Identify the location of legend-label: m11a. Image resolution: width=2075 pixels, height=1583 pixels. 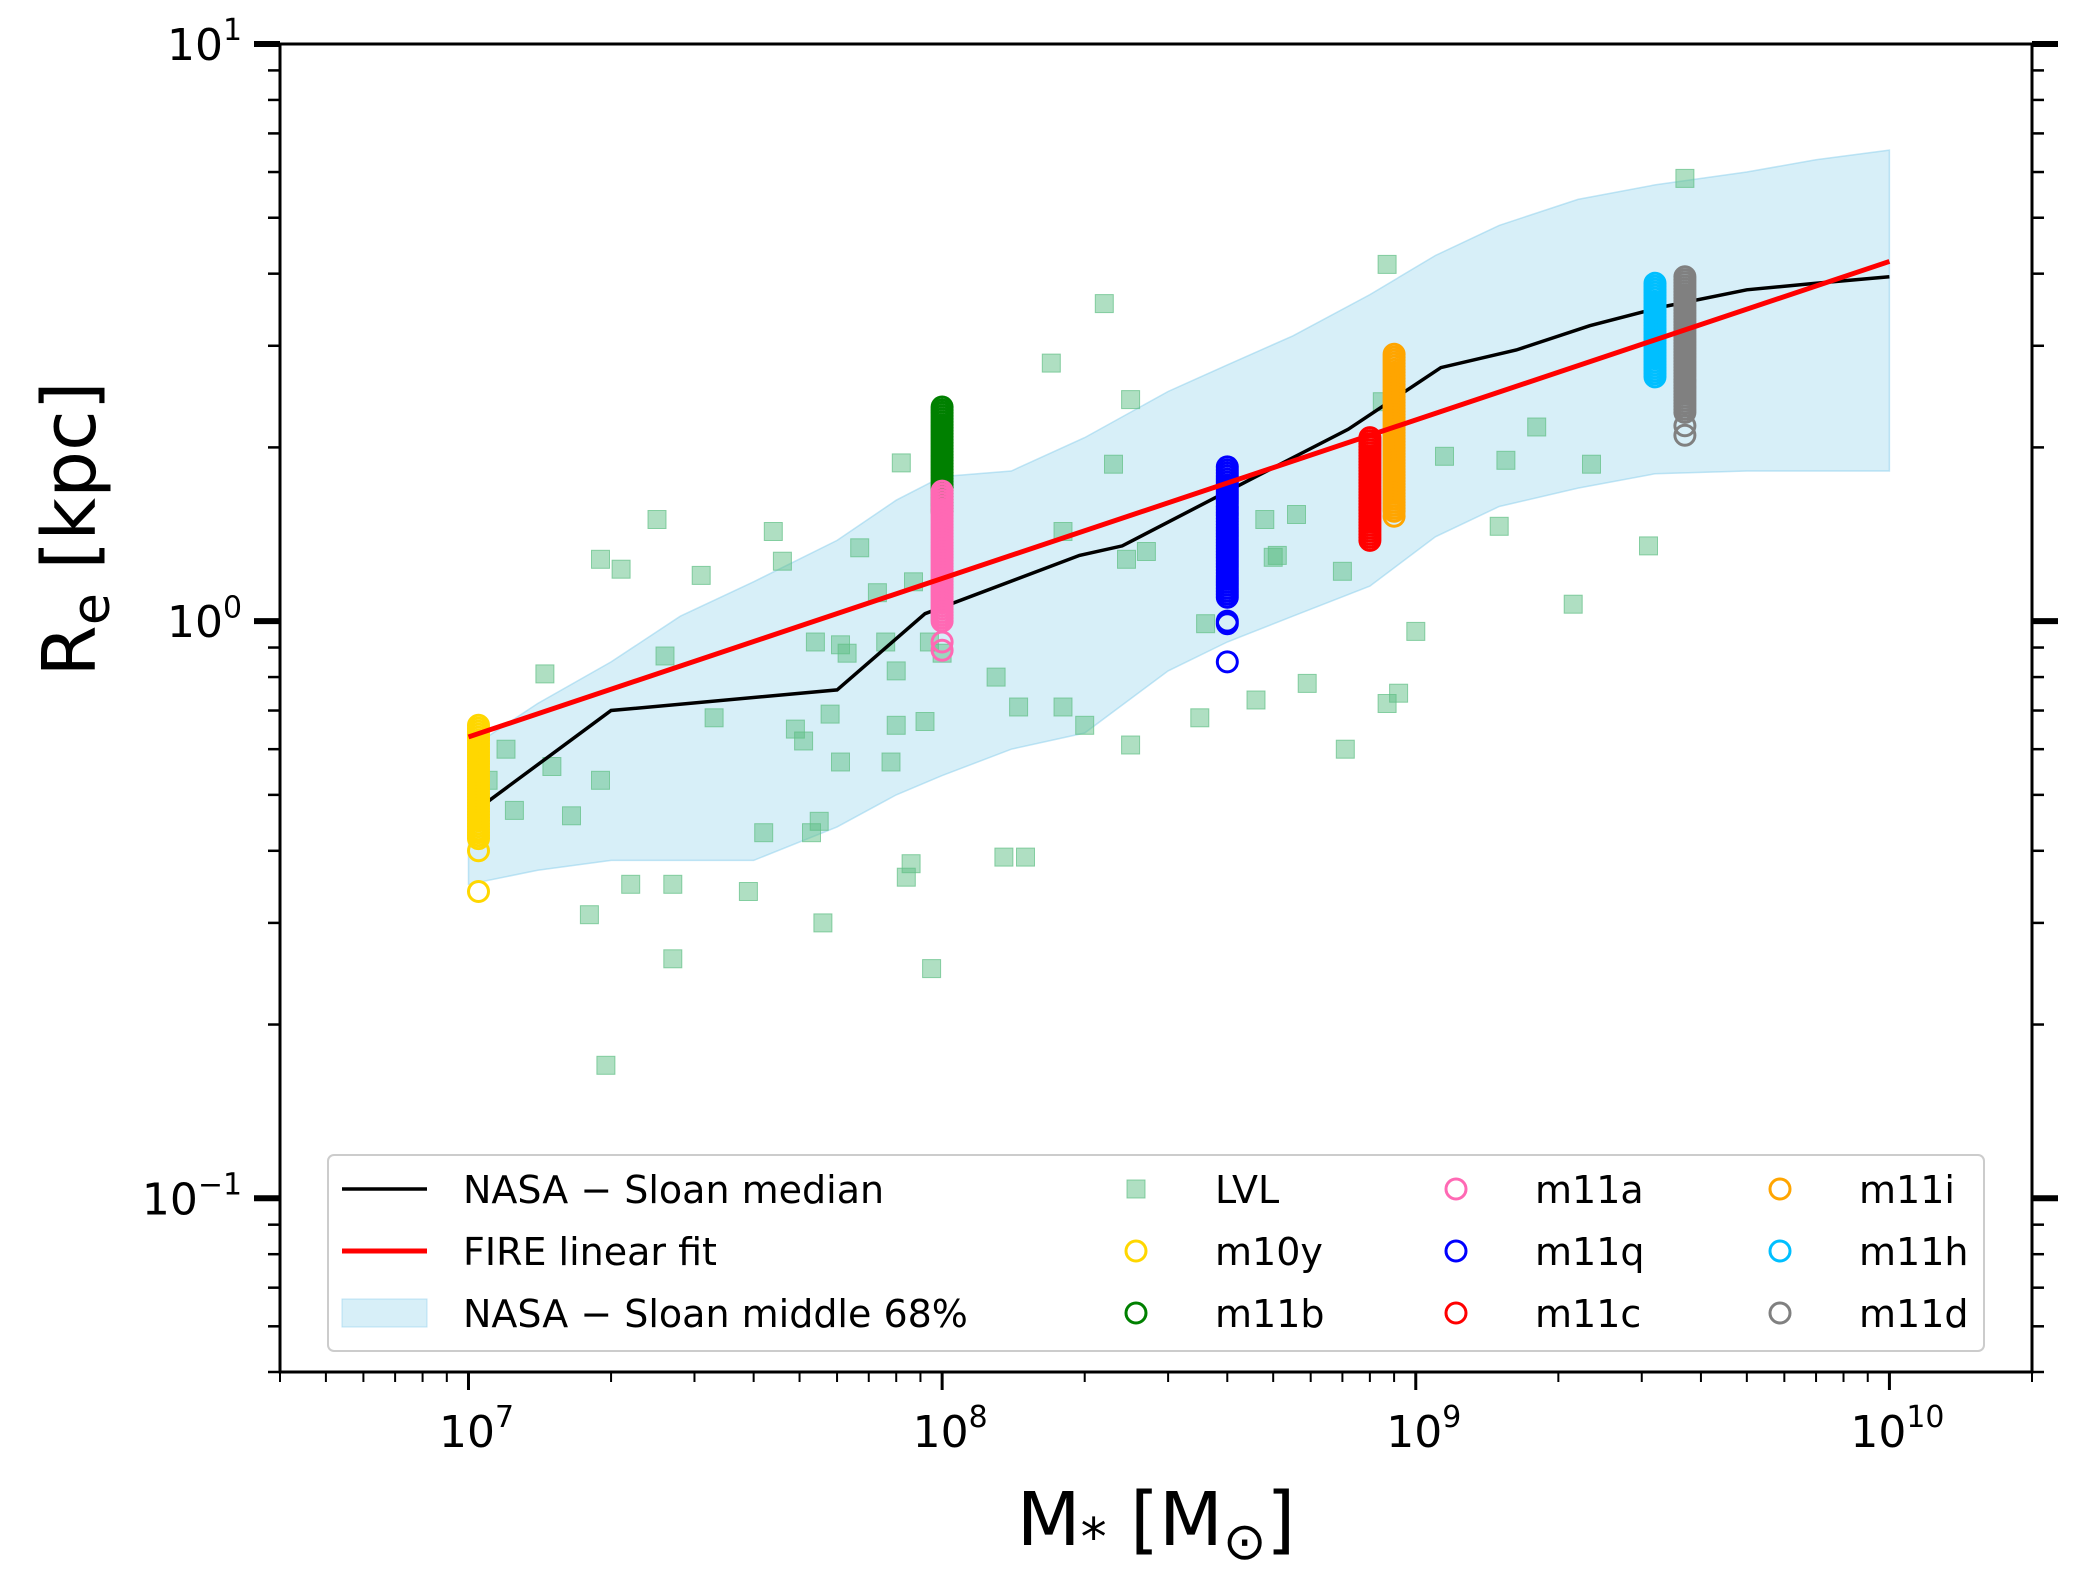
(1589, 1190).